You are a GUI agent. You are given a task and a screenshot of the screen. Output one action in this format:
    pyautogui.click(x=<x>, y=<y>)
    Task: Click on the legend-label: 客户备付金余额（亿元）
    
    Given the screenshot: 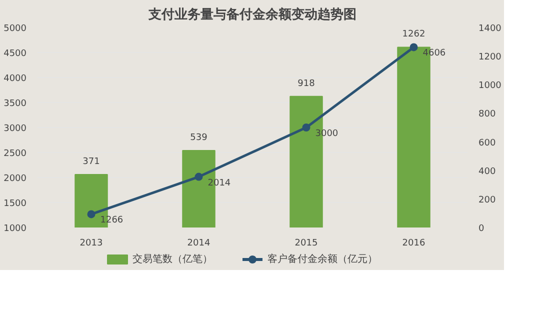 What is the action you would take?
    pyautogui.click(x=323, y=259)
    